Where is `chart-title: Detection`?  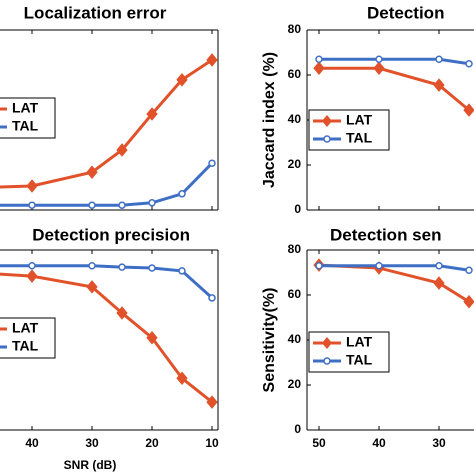
chart-title: Detection is located at coordinates (405, 12).